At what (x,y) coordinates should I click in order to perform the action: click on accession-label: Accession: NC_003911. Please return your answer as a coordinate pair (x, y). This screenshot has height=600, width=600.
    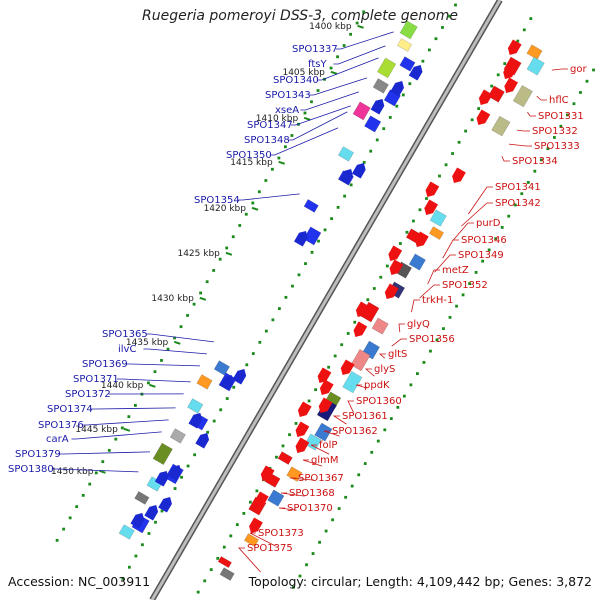
    Looking at the image, I should click on (79, 581).